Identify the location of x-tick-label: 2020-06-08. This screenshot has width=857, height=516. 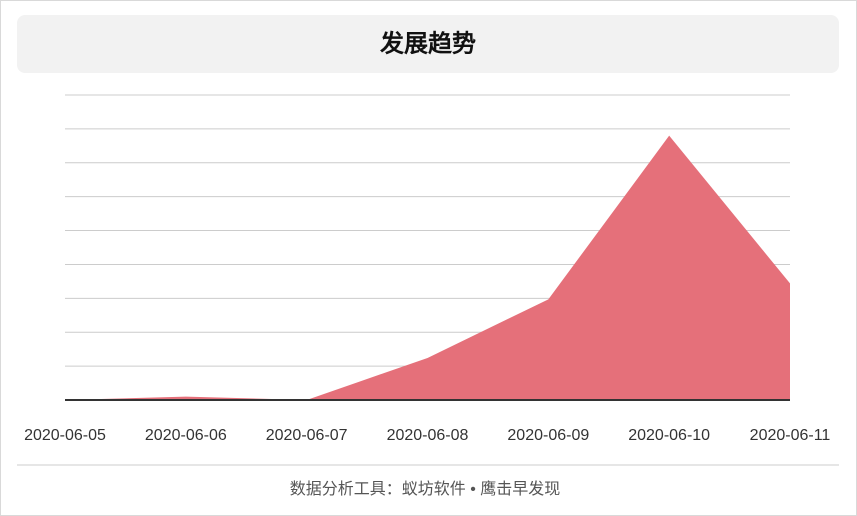
(428, 435).